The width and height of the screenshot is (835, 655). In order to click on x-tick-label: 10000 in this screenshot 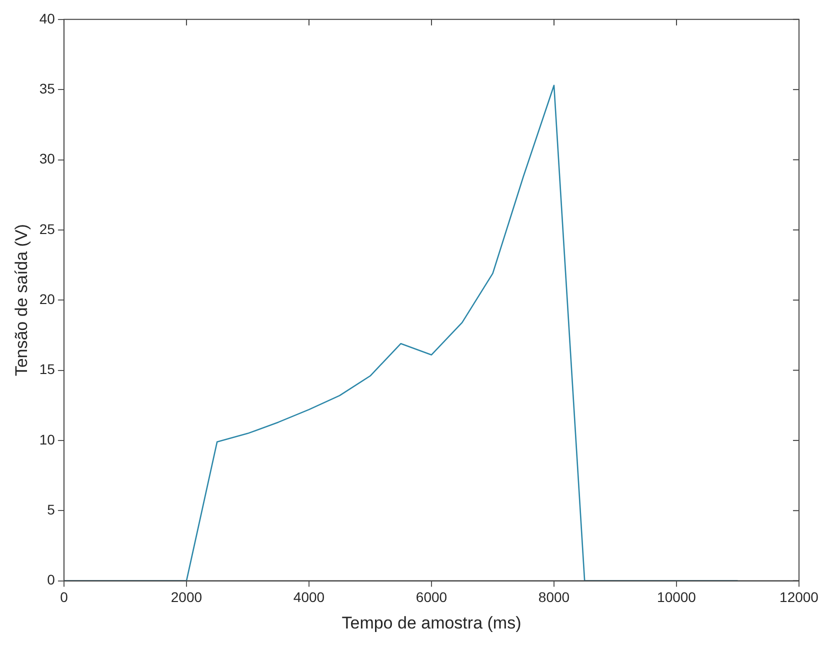, I will do `click(676, 597)`.